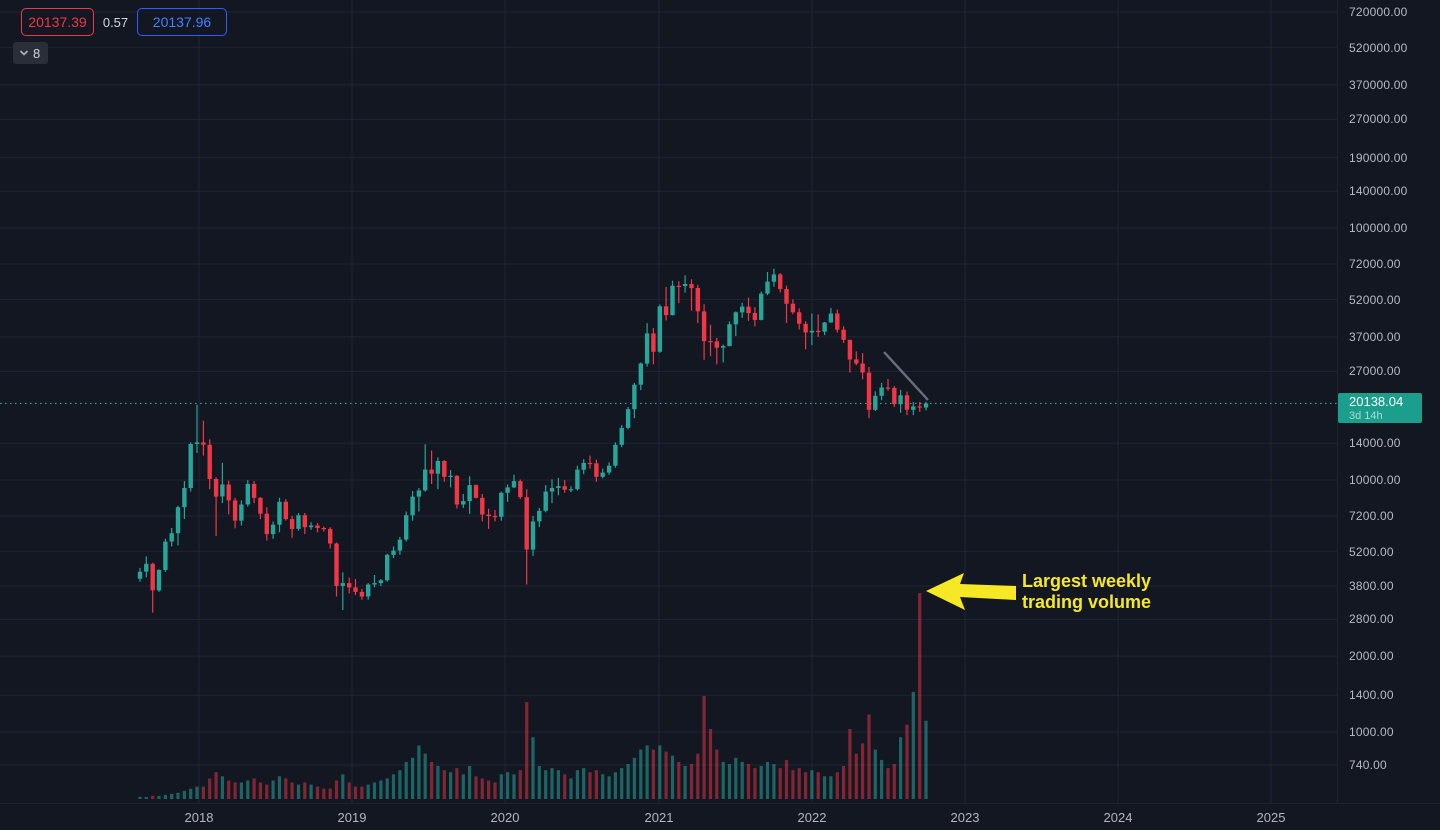  Describe the element at coordinates (1368, 765) in the screenshot. I see `price-tick-label: 740.00` at that location.